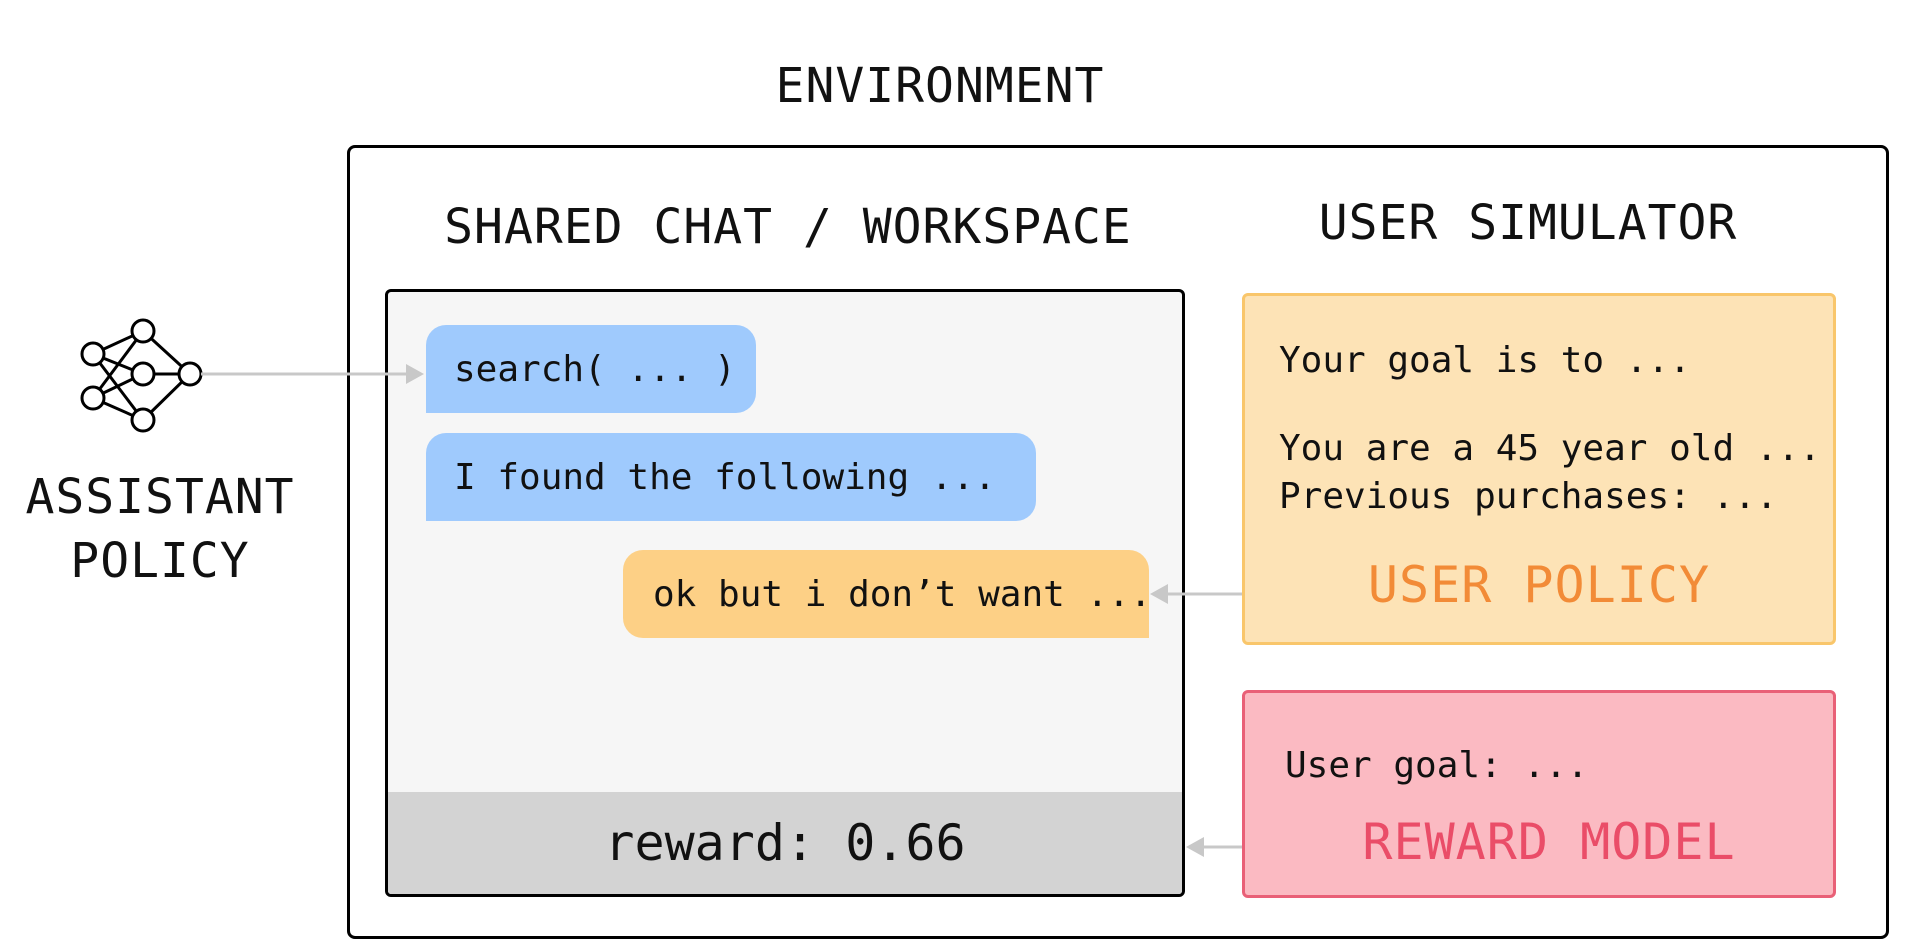 The width and height of the screenshot is (1908, 952). I want to click on assistant-policy-label: ASSISTANT POLICY, so click(160, 529).